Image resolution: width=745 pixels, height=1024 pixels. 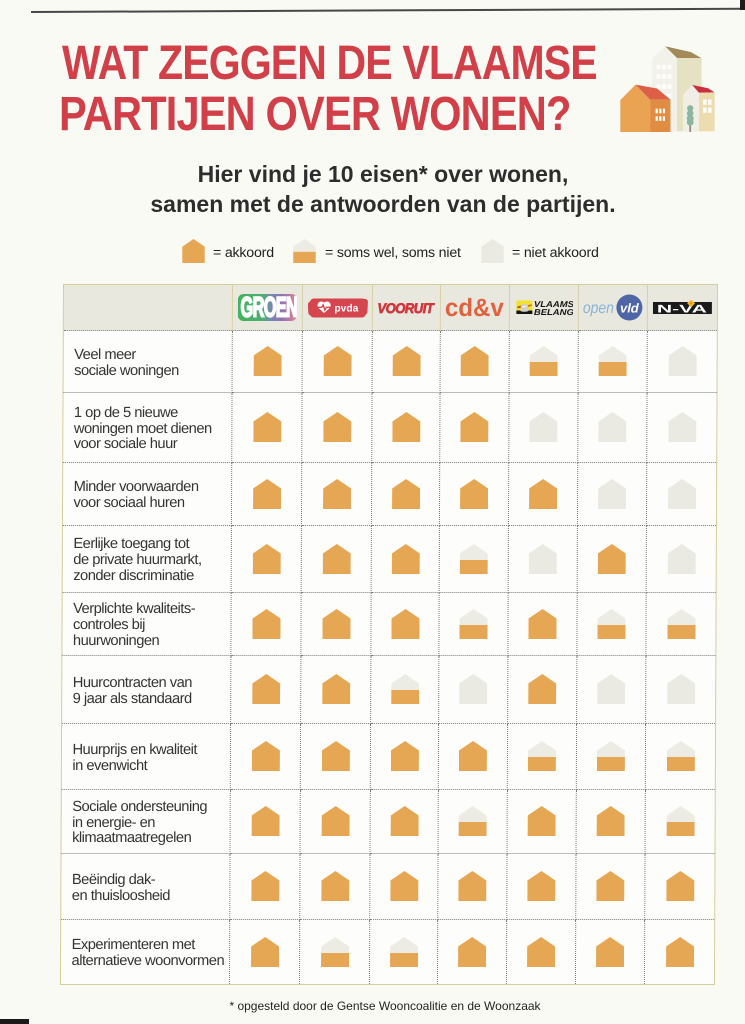 What do you see at coordinates (269, 307) in the screenshot?
I see `svg-text: GROEN` at bounding box center [269, 307].